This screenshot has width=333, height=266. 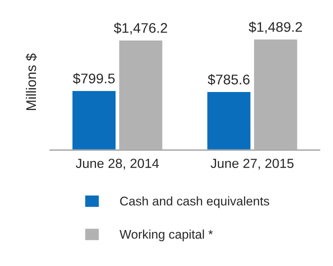 I want to click on data-label: $1,476.2, so click(x=141, y=28).